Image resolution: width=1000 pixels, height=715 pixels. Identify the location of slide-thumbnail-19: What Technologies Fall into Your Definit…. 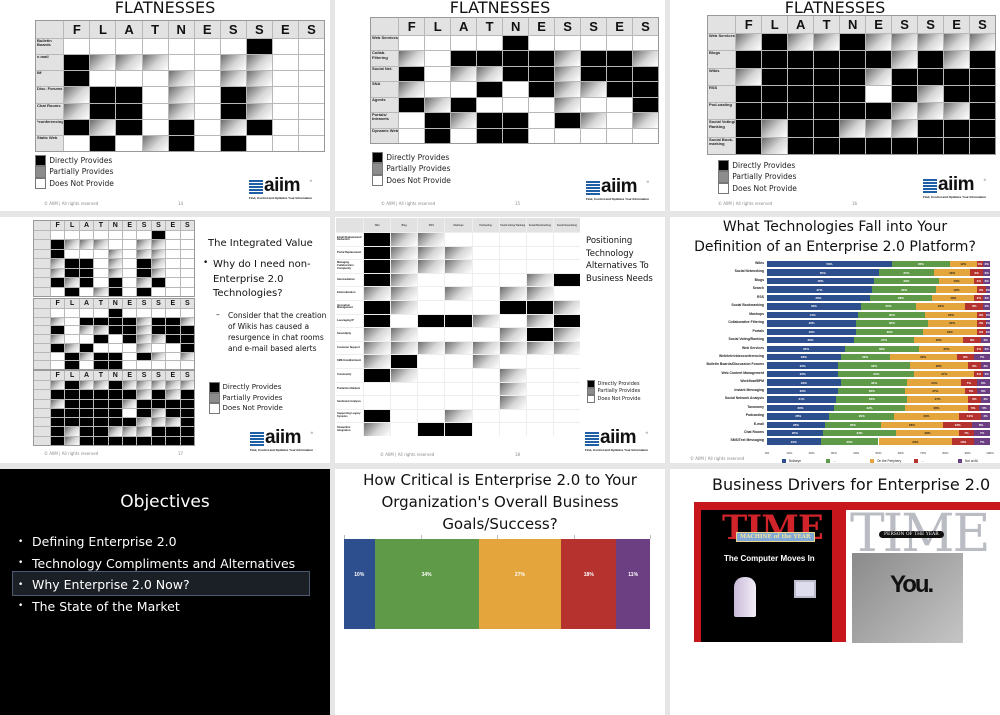
(835, 340).